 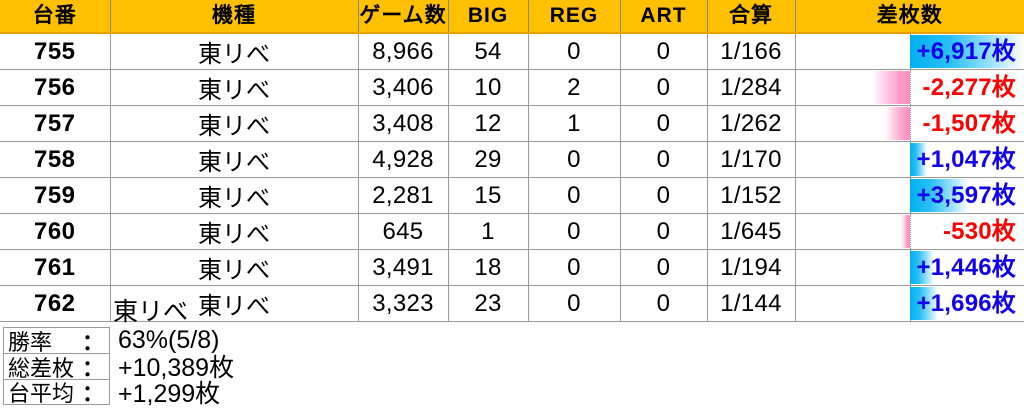 What do you see at coordinates (574, 88) in the screenshot?
I see `cell-reg-count: 2` at bounding box center [574, 88].